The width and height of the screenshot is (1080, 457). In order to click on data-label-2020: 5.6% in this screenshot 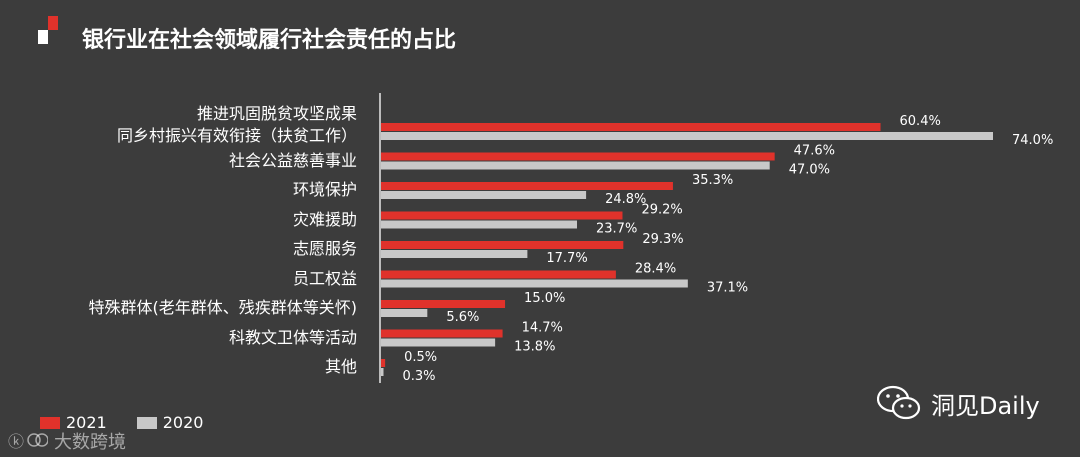, I will do `click(462, 317)`.